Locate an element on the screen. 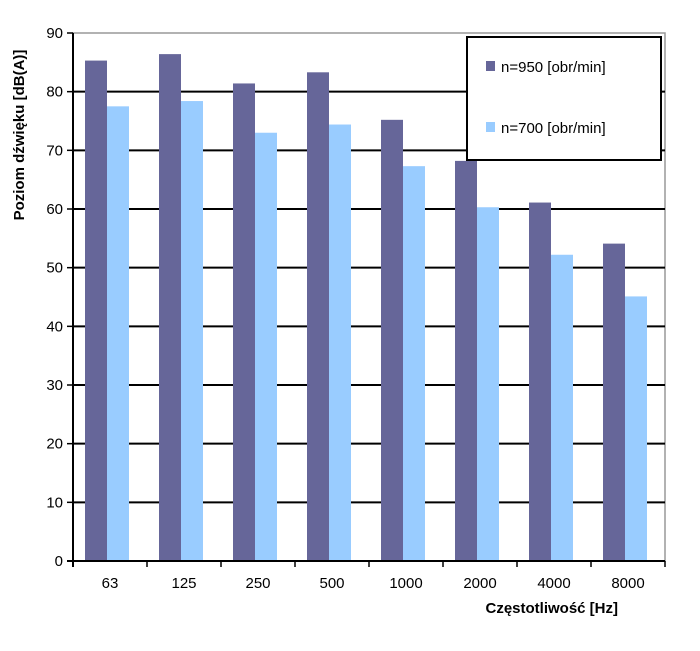 The image size is (700, 651). legend-label: n=700 [obr/min] is located at coordinates (553, 128).